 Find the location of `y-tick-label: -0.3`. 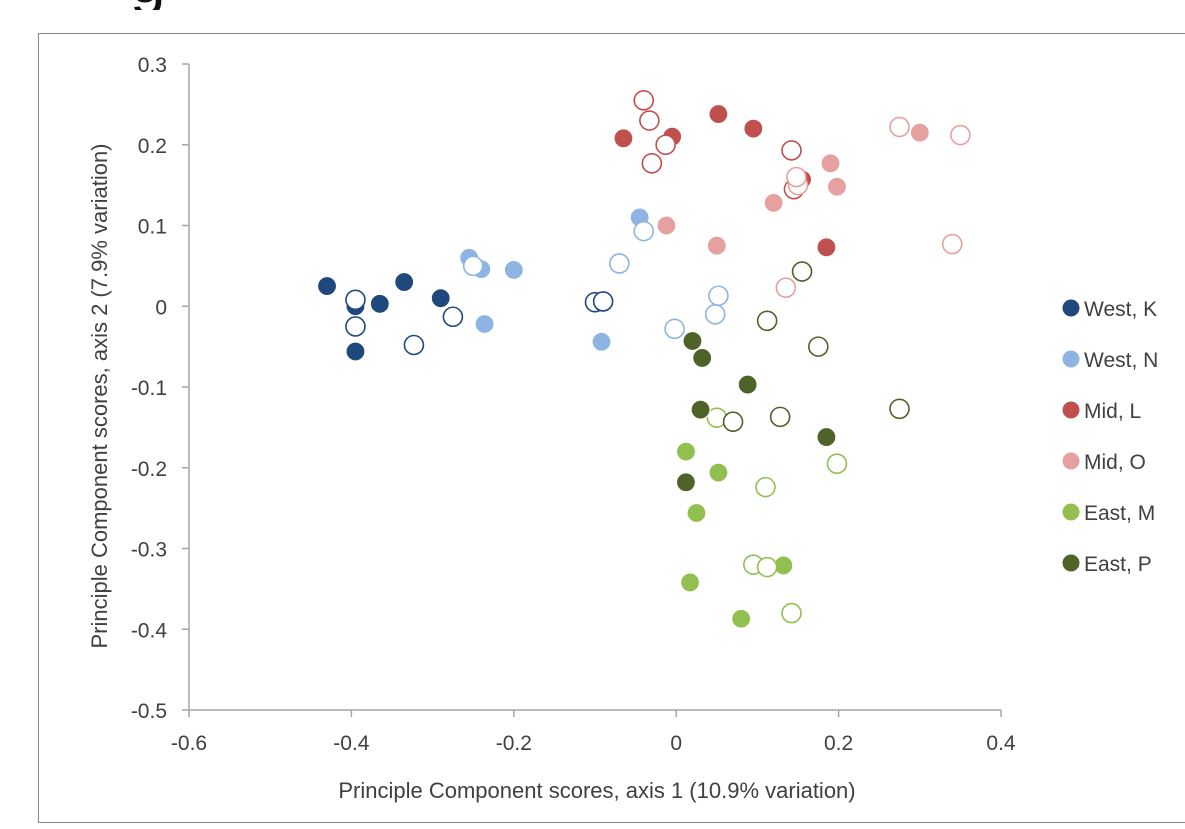

y-tick-label: -0.3 is located at coordinates (149, 550).